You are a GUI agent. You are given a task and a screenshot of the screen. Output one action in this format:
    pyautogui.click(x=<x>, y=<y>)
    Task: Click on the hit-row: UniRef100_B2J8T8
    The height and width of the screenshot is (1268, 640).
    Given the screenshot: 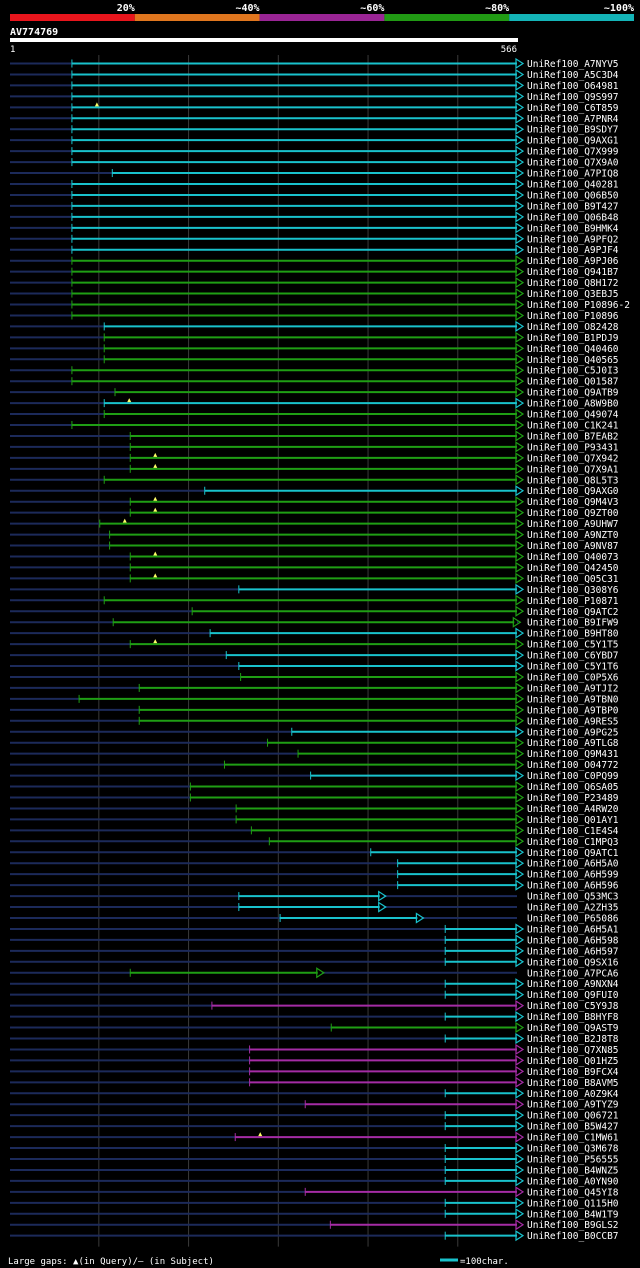 What is the action you would take?
    pyautogui.click(x=314, y=1038)
    